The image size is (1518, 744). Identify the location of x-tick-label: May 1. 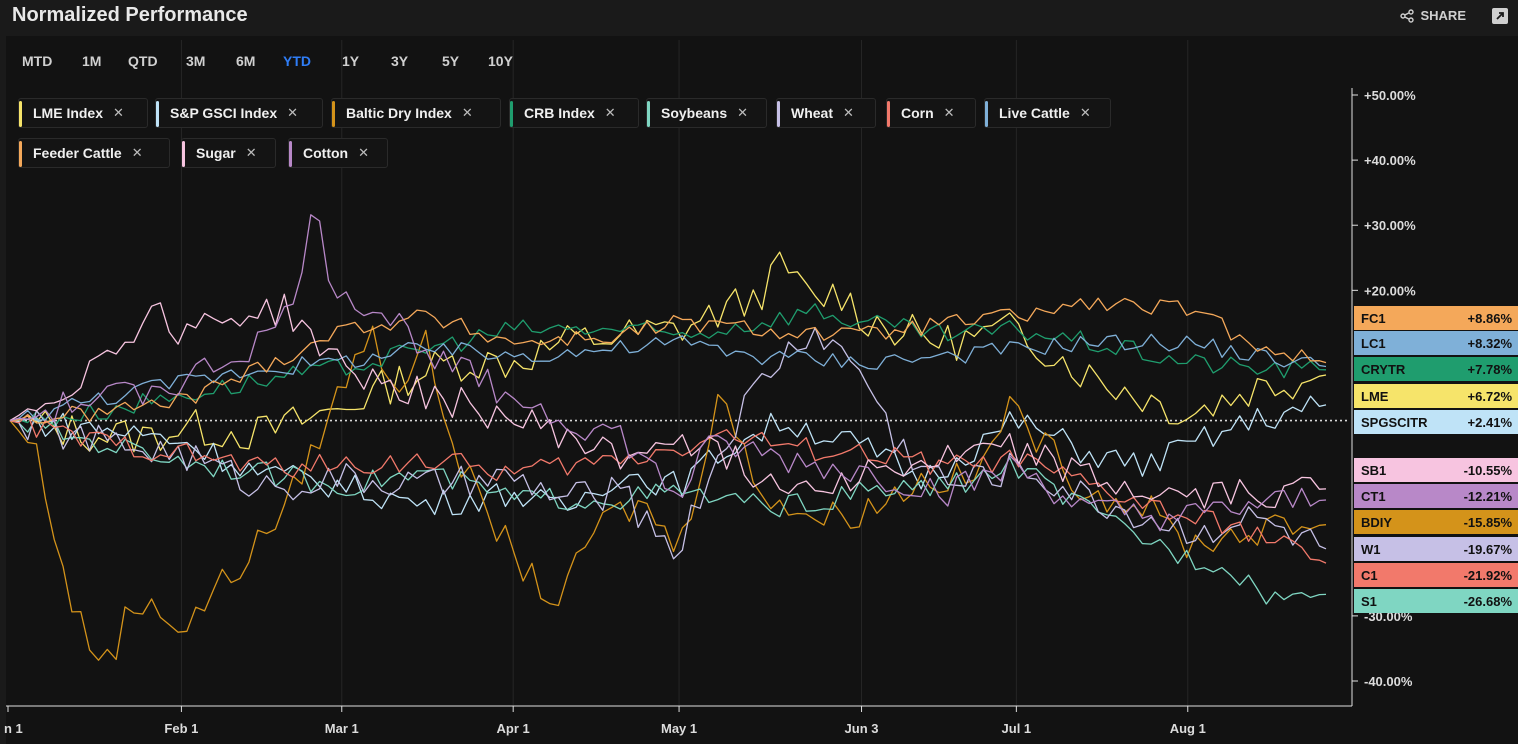
(679, 728).